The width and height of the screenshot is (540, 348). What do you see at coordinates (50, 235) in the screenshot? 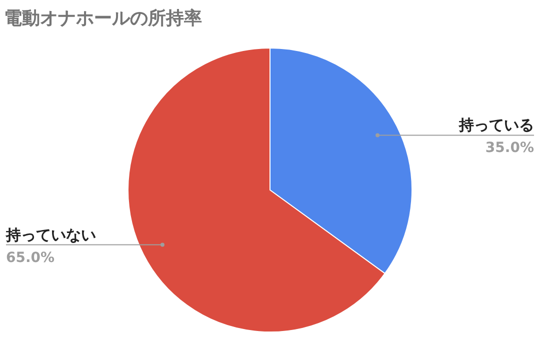
I see `slice-label: 持っていない` at bounding box center [50, 235].